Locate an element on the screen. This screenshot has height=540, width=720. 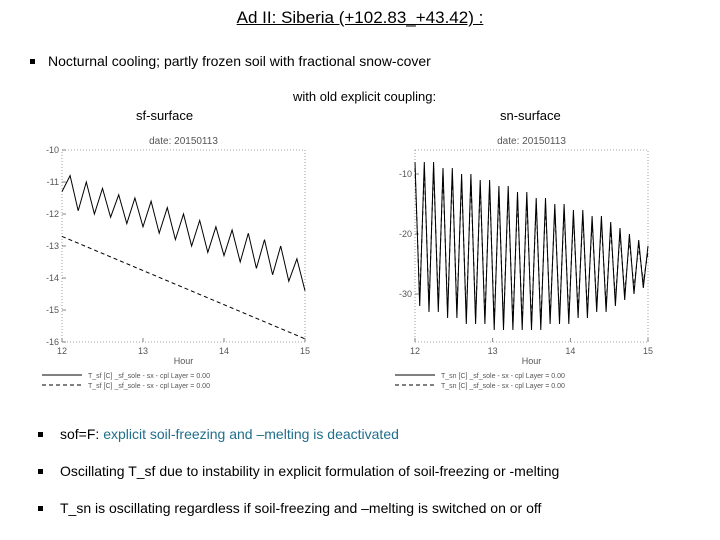
panel-label-sn: sn-surface is located at coordinates (530, 115).